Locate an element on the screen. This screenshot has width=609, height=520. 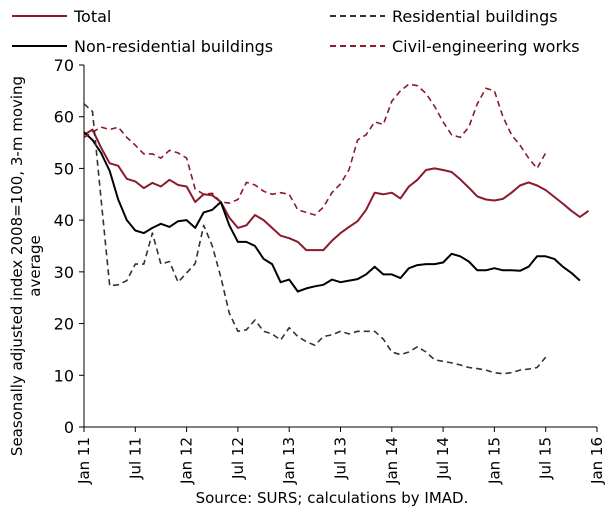
x-tick-label: Jan 11 is located at coordinates (84, 461).